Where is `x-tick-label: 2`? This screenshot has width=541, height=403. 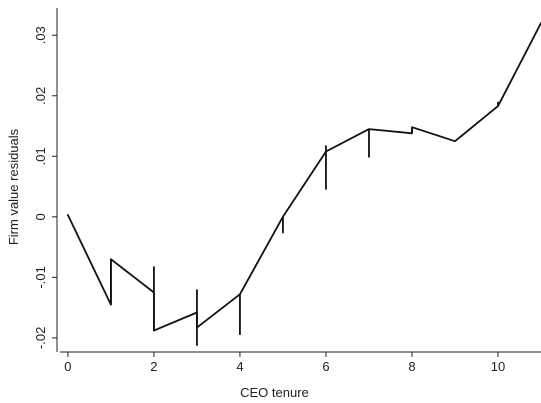 x-tick-label: 2 is located at coordinates (153, 366).